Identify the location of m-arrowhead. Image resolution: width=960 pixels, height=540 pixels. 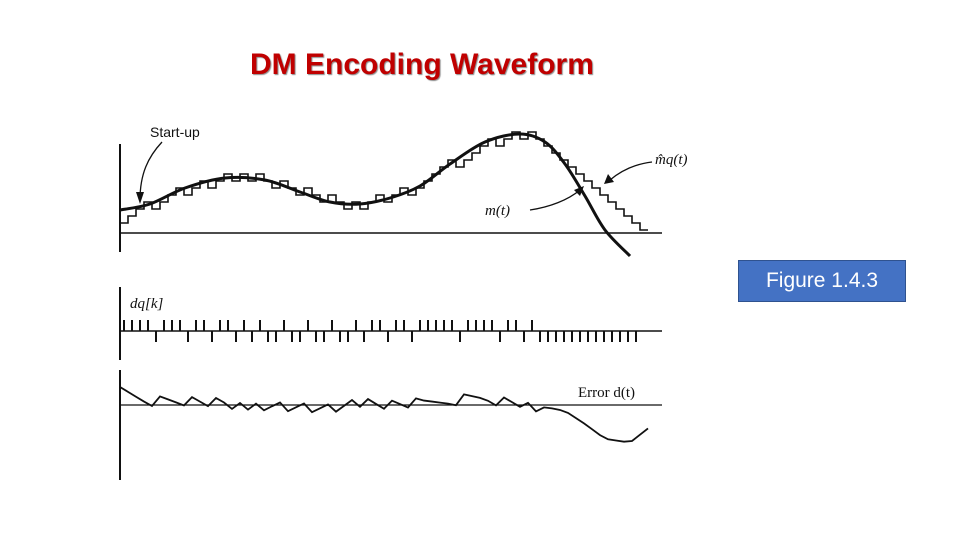
(579, 191).